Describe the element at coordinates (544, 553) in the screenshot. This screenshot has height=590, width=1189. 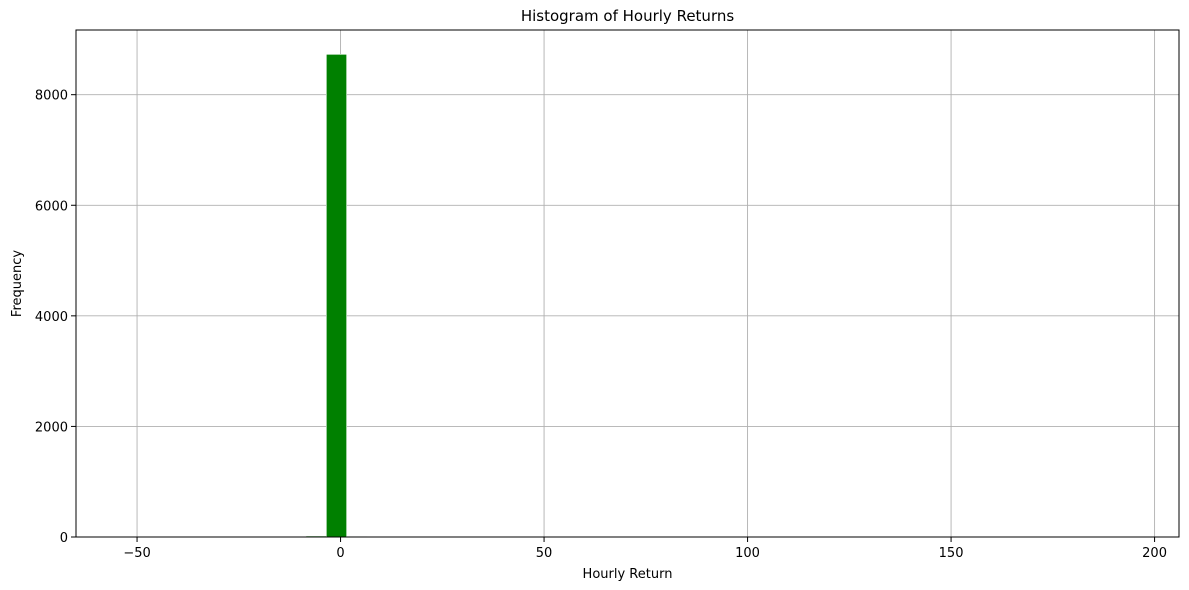
I see `x-tick-label: 50` at that location.